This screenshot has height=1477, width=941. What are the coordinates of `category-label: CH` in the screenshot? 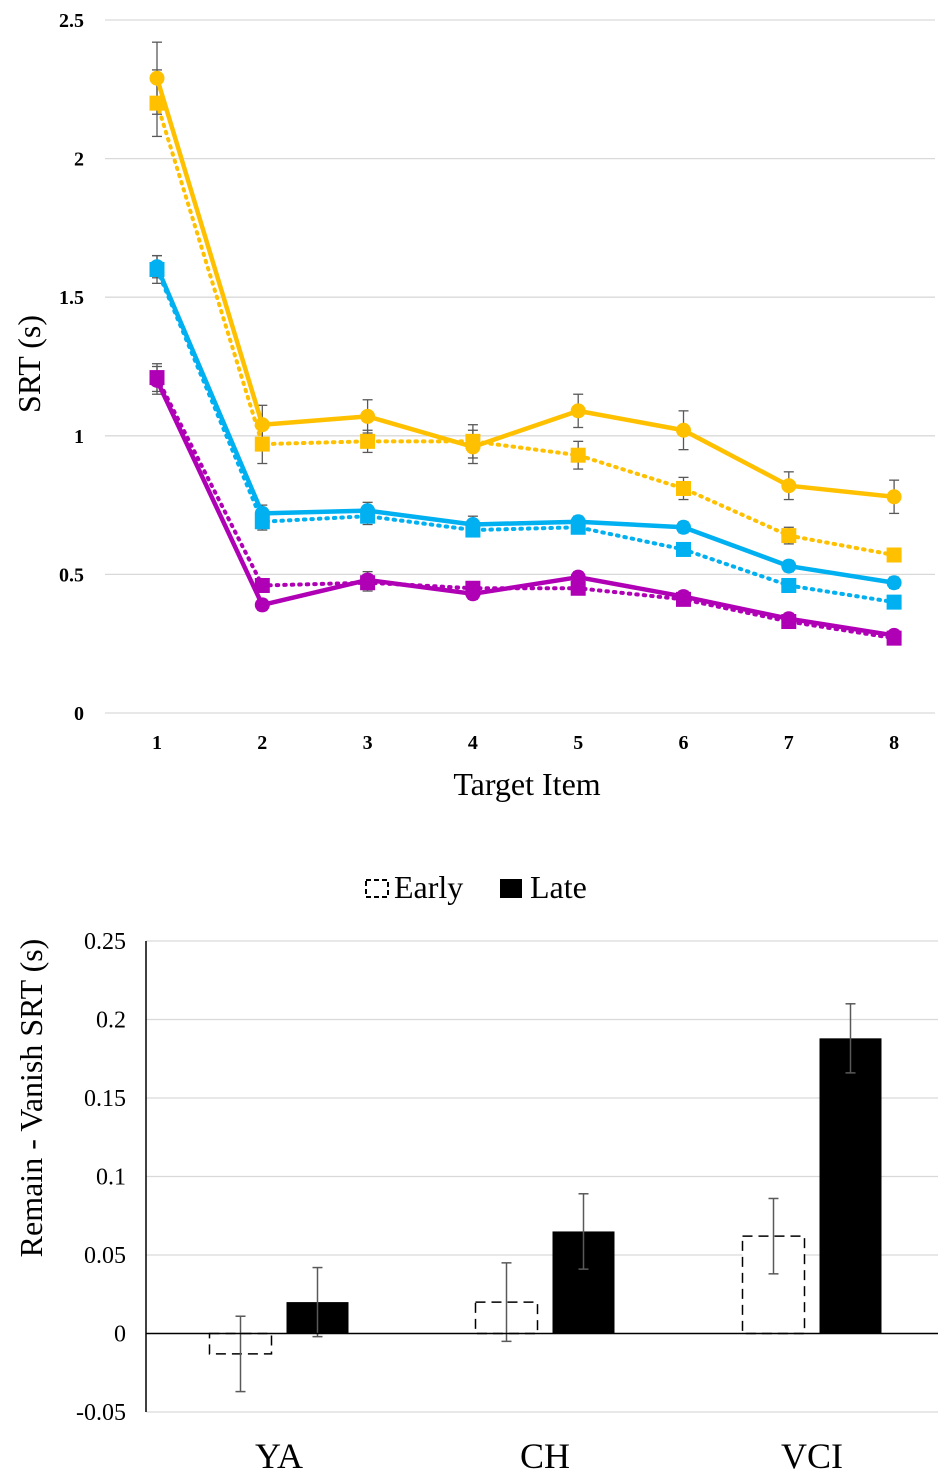 It's located at (545, 1456).